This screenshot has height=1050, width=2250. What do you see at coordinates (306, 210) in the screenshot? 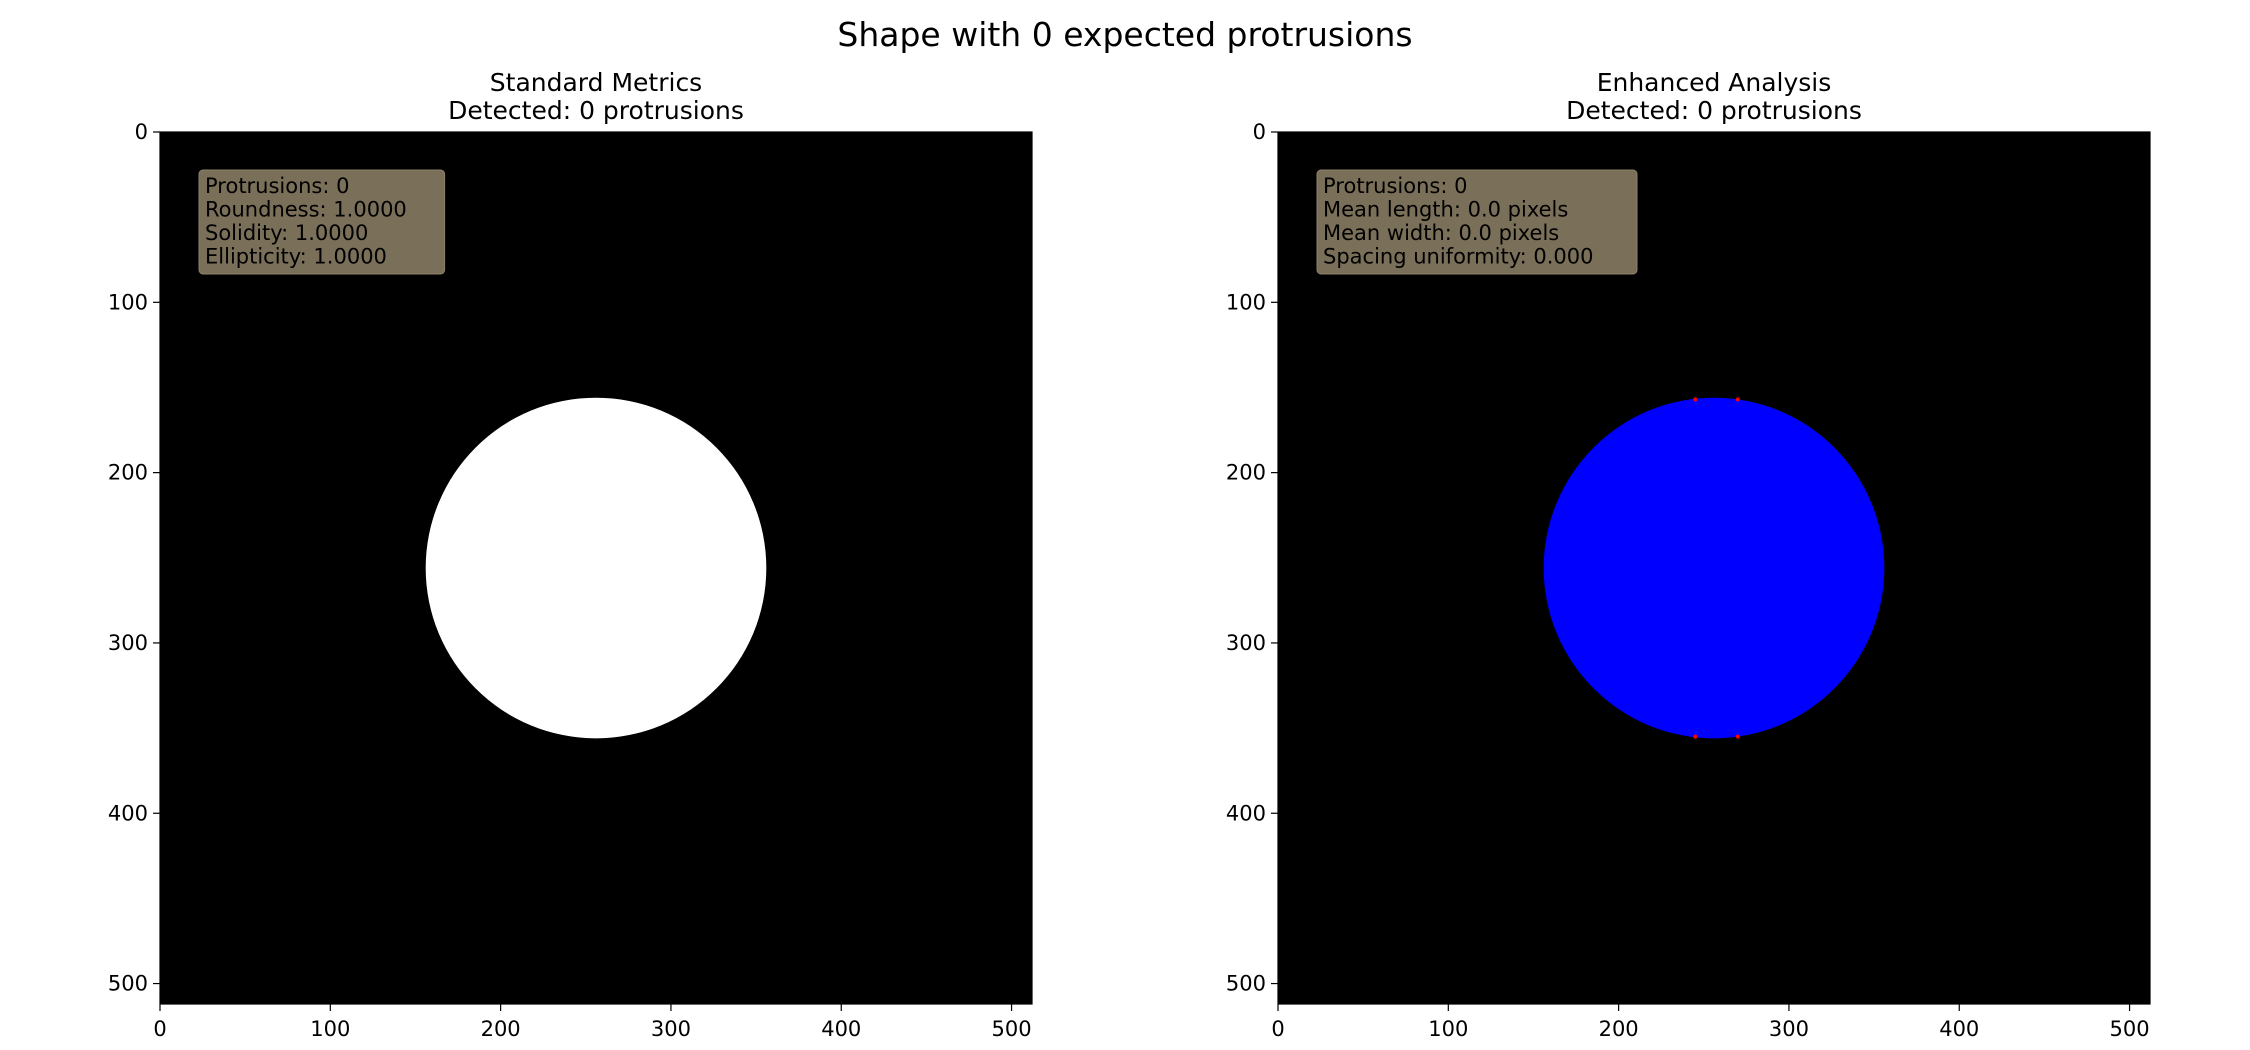
I see `info-line: Roundness: 1.0000` at bounding box center [306, 210].